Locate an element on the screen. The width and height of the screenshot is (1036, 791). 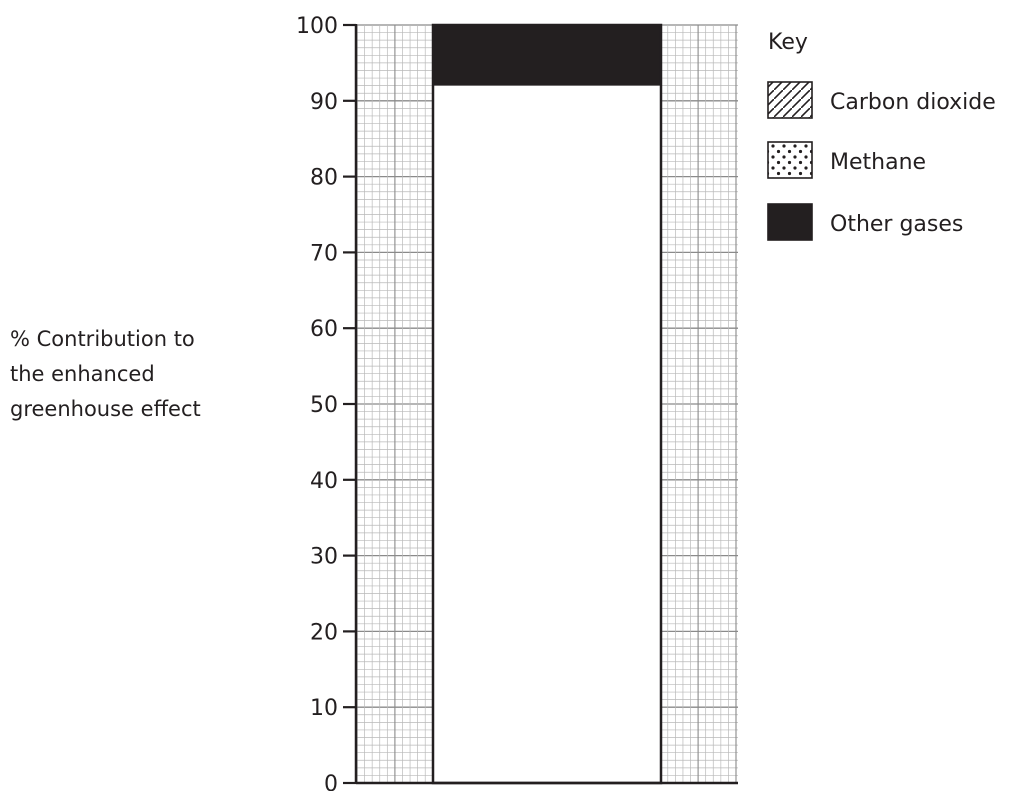
y-tick-label: 60 is located at coordinates (324, 329).